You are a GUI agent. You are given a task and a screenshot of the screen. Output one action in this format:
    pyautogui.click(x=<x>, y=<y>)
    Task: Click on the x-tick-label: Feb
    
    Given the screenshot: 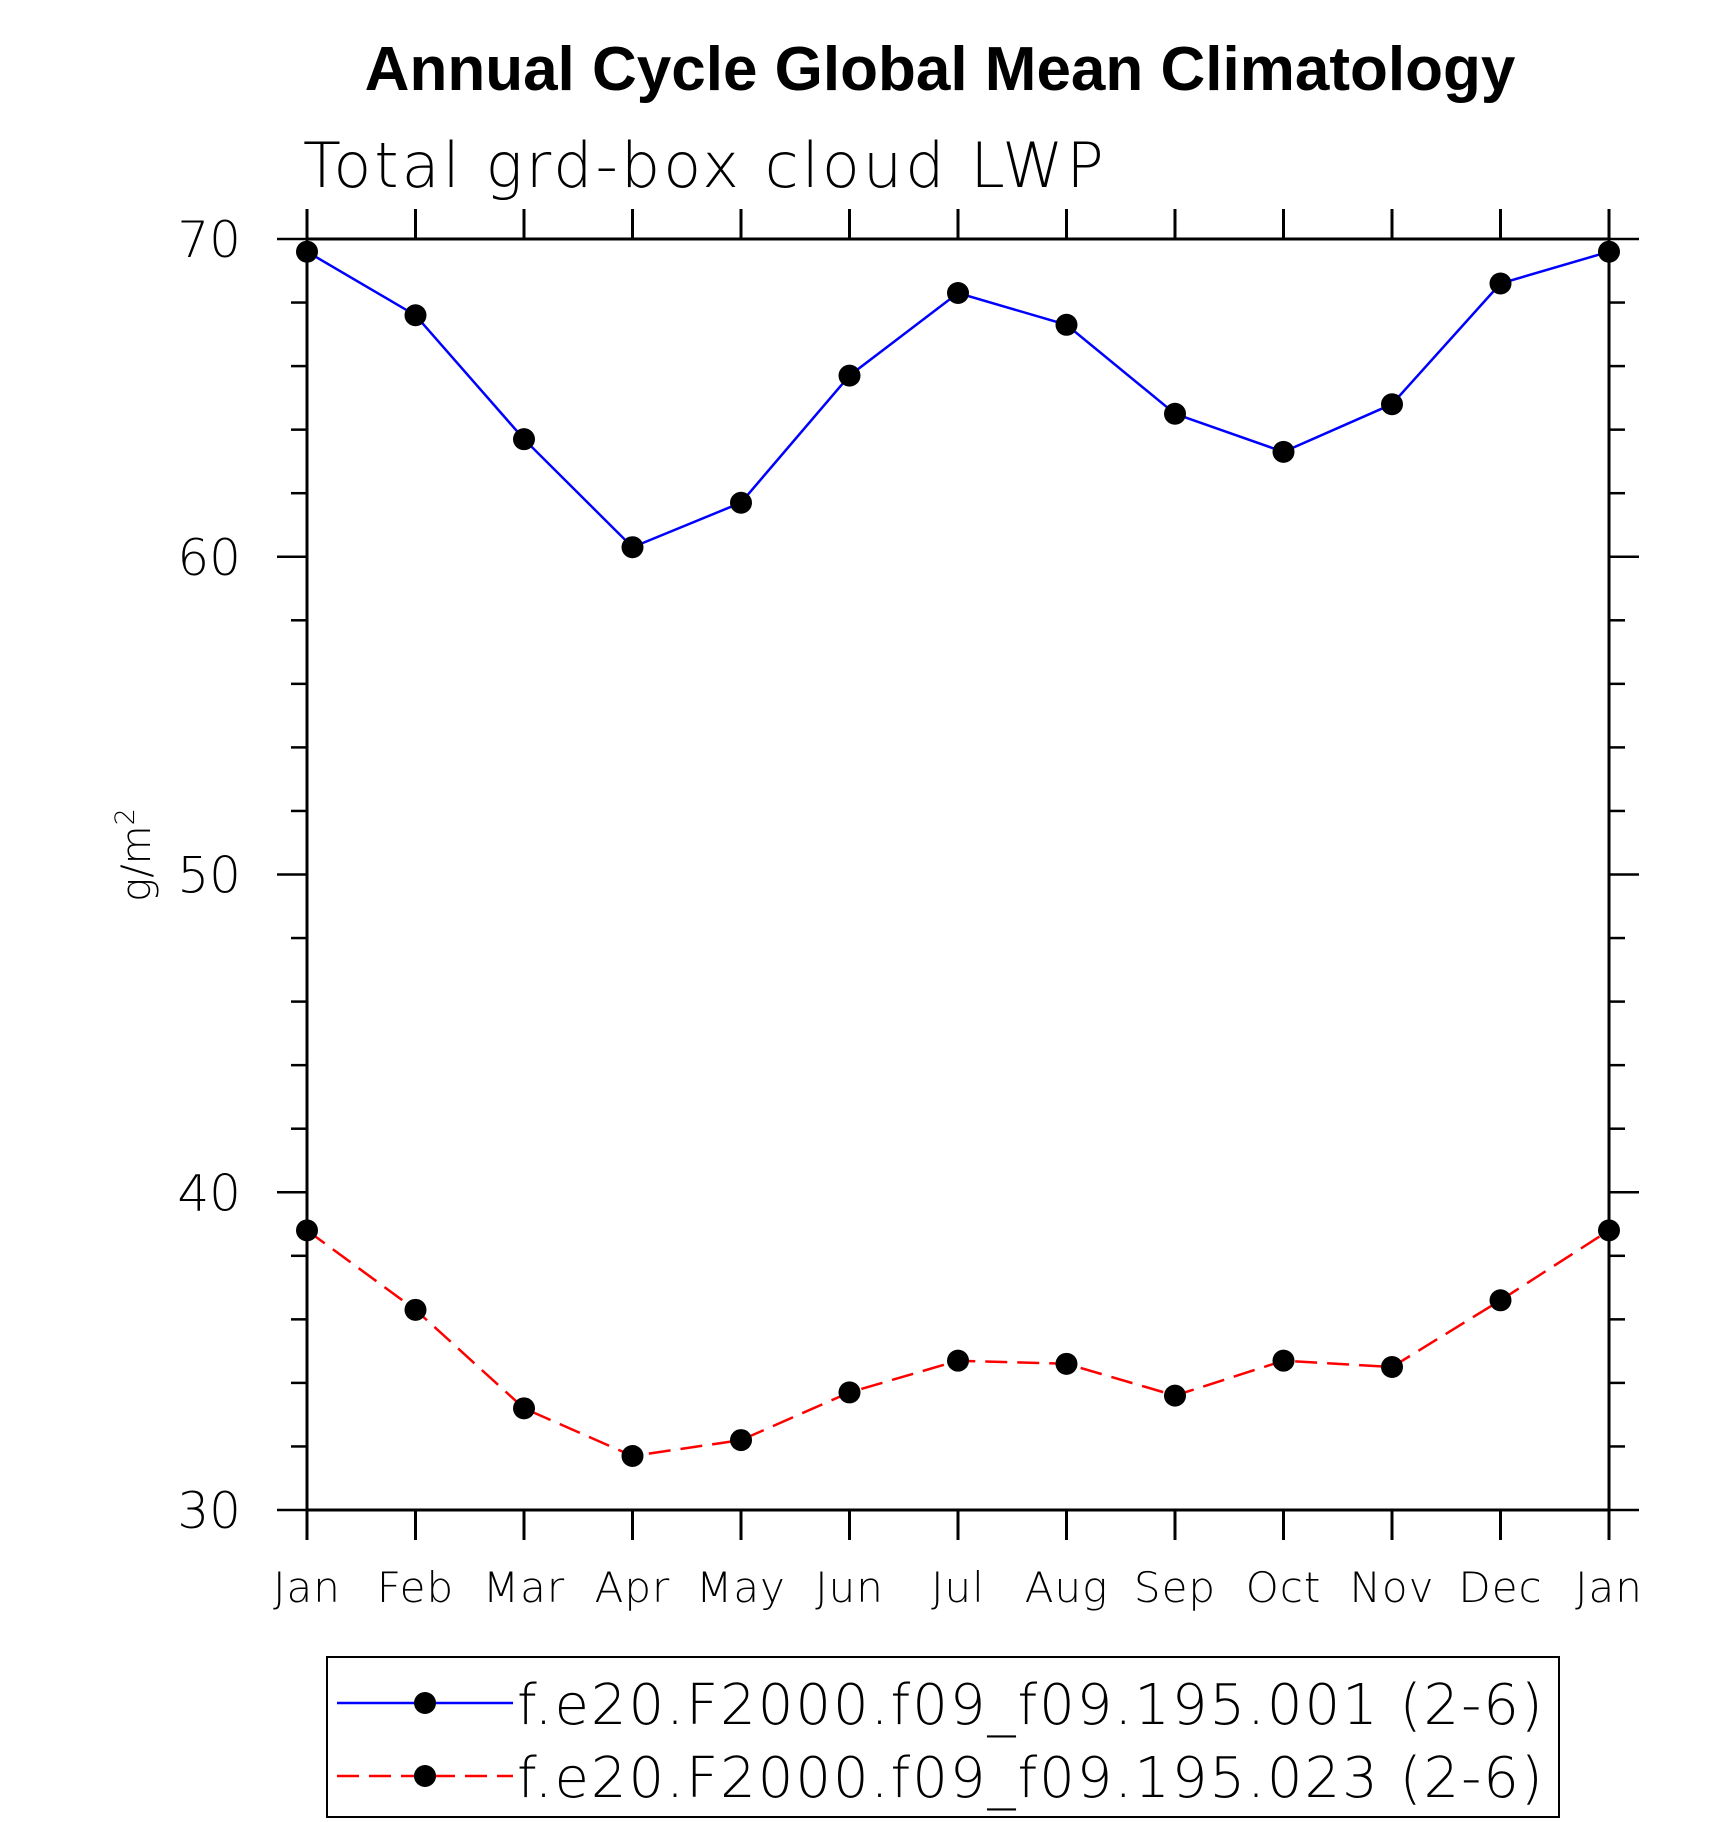 What is the action you would take?
    pyautogui.click(x=415, y=1587)
    